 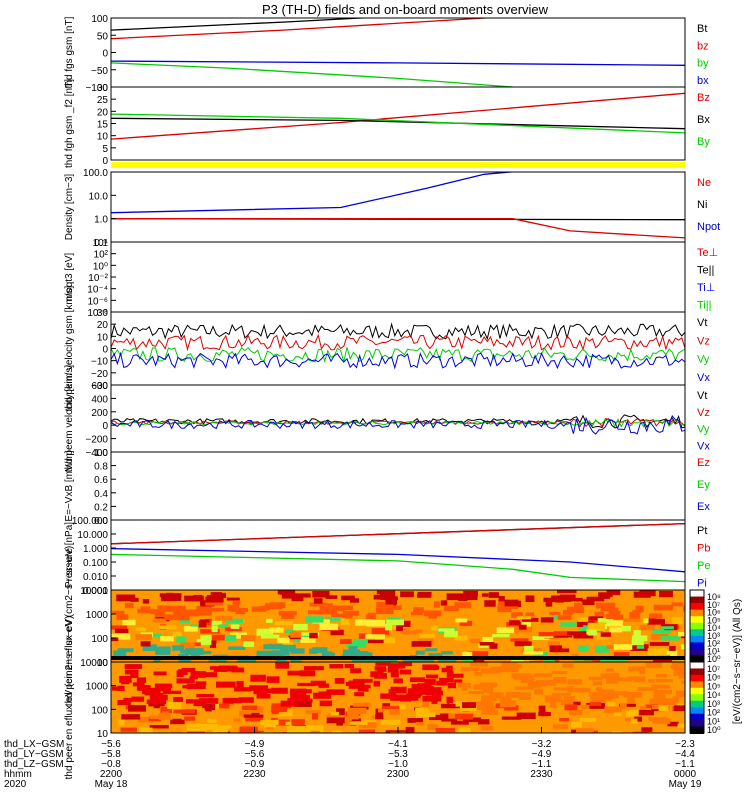 What do you see at coordinates (97, 301) in the screenshot?
I see `ytick-label: 10⁻⁶` at bounding box center [97, 301].